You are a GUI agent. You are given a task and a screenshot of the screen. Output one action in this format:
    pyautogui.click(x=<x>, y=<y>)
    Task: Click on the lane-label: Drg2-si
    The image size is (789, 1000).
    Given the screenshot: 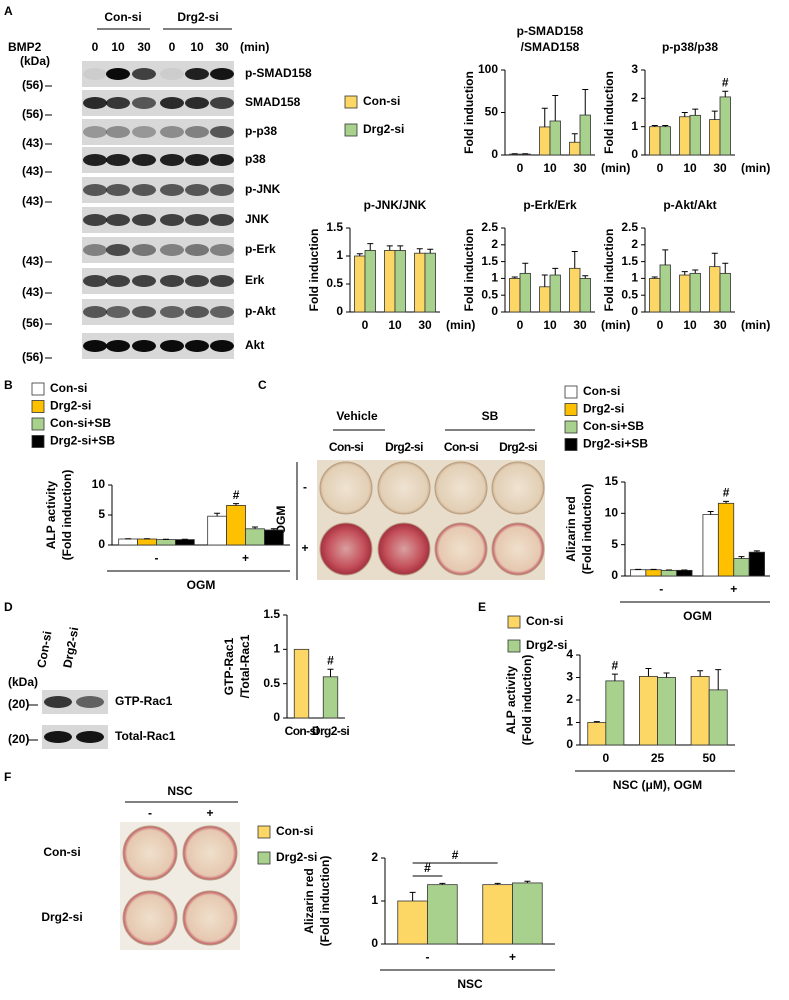 What is the action you would take?
    pyautogui.click(x=70, y=647)
    